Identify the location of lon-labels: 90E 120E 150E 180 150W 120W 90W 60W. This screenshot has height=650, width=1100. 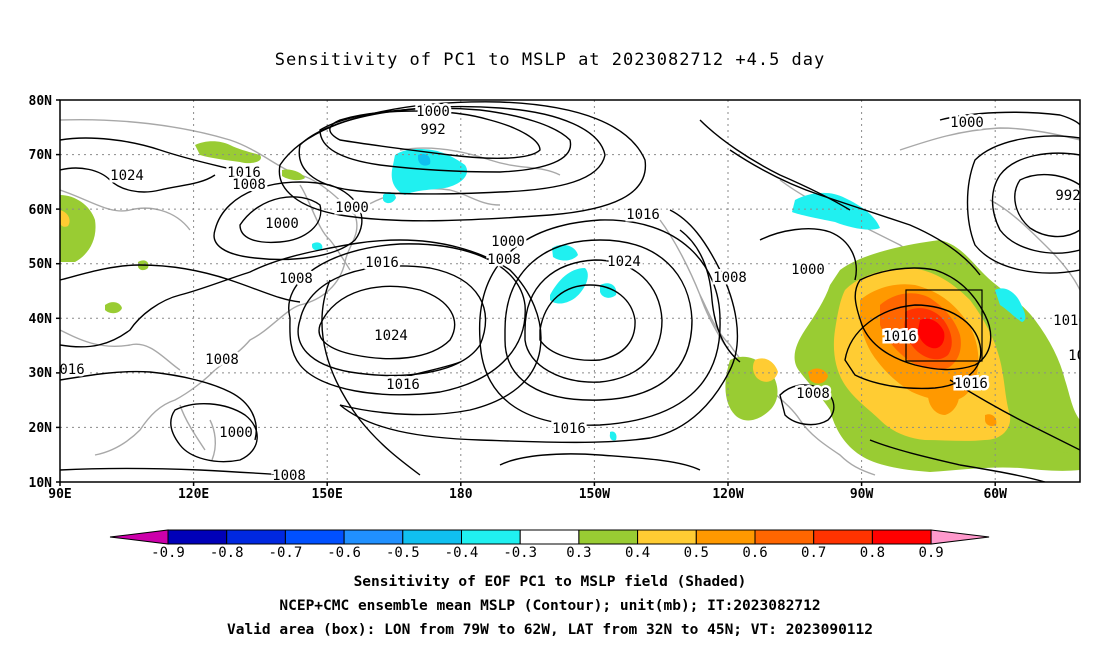
(527, 494).